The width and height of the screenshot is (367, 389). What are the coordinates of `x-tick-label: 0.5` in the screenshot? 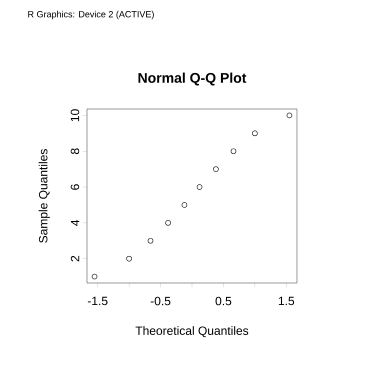 It's located at (224, 301).